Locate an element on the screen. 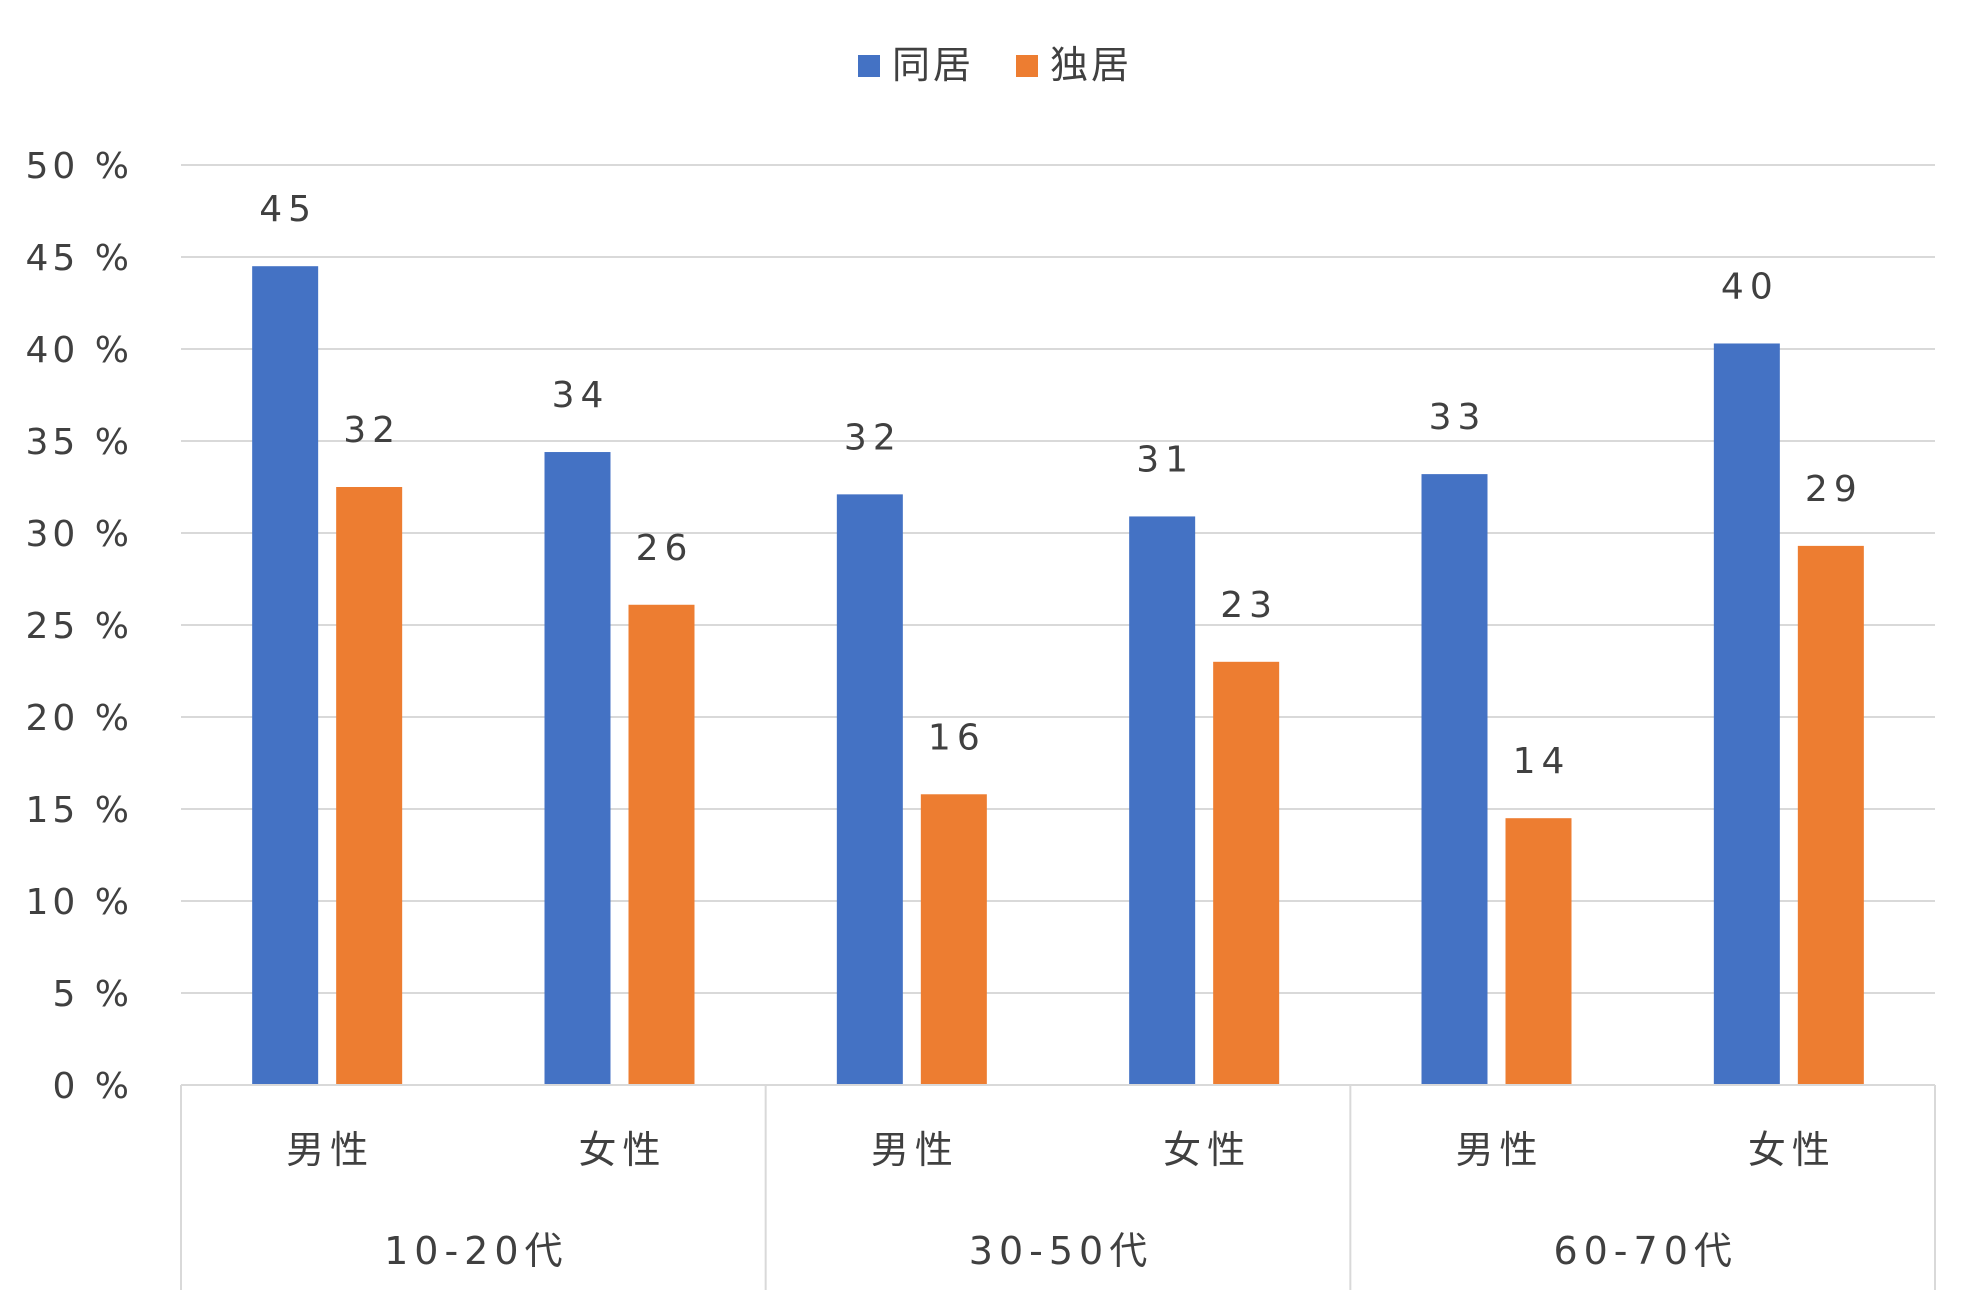 This screenshot has height=1300, width=1975. y-tick-label: 35 % is located at coordinates (79, 442).